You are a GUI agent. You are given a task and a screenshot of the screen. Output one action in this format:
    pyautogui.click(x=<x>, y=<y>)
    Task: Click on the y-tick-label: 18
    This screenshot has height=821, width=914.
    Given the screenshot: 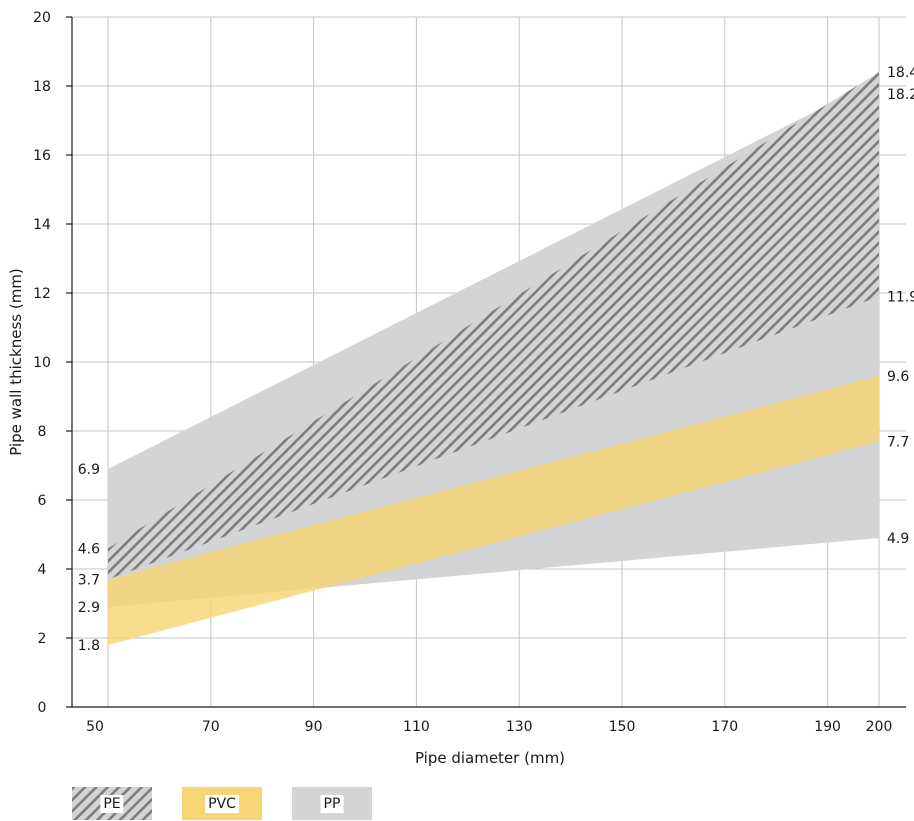 What is the action you would take?
    pyautogui.click(x=42, y=87)
    